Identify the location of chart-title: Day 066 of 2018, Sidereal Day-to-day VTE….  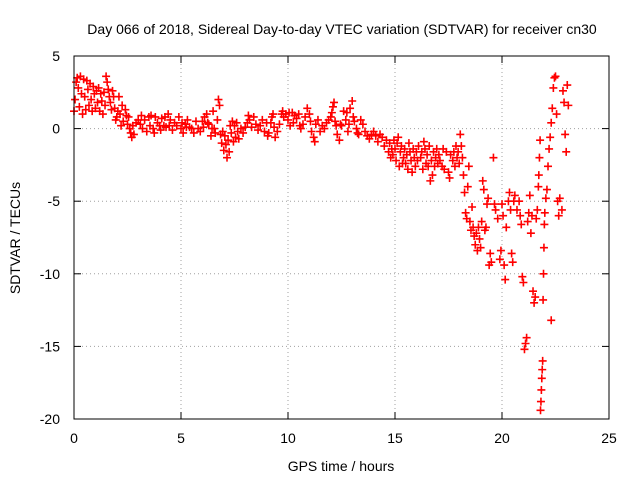
(342, 29).